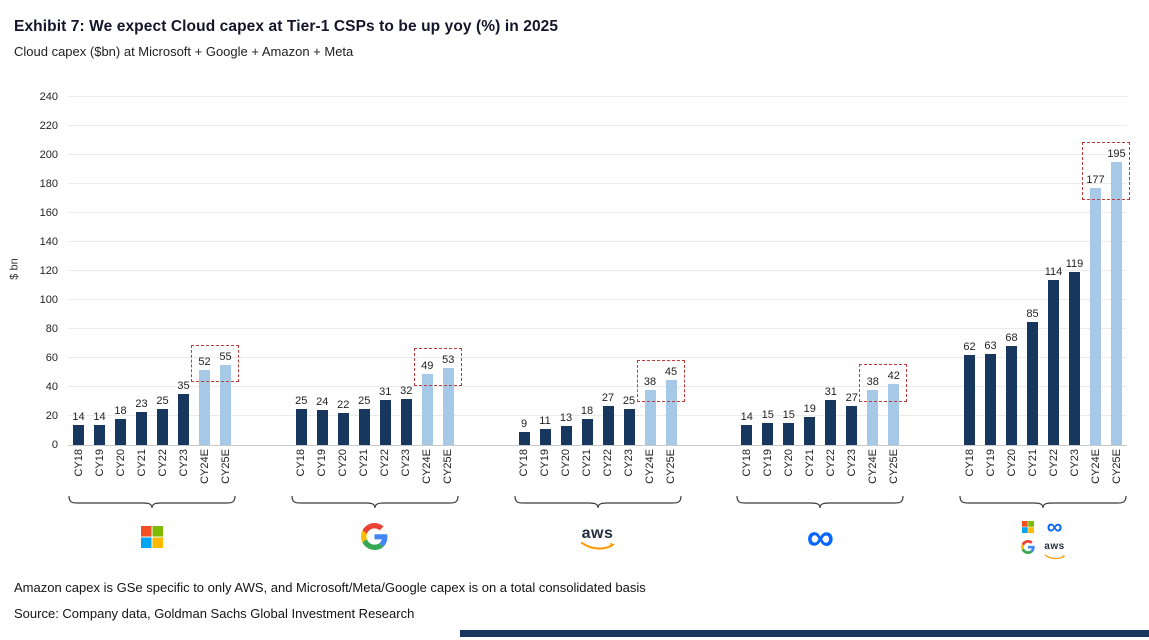  I want to click on bar-value-label: 38, so click(872, 382).